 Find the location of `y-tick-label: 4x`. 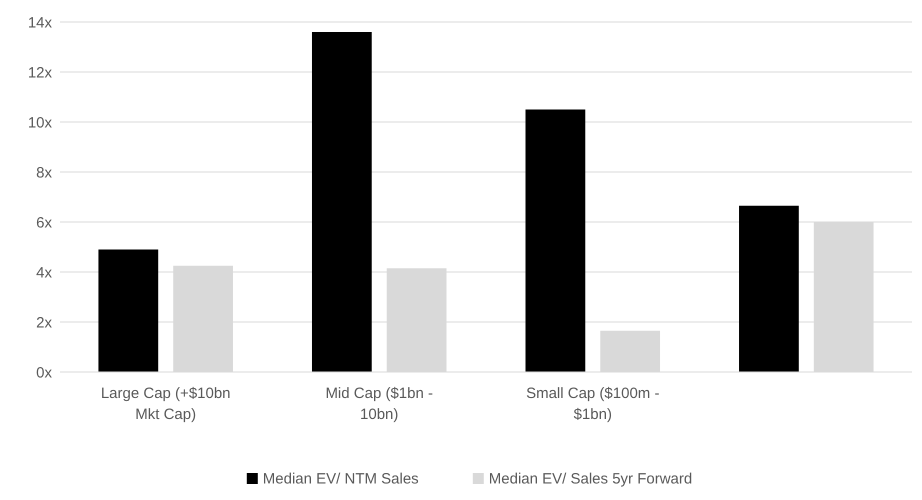

y-tick-label: 4x is located at coordinates (44, 273).